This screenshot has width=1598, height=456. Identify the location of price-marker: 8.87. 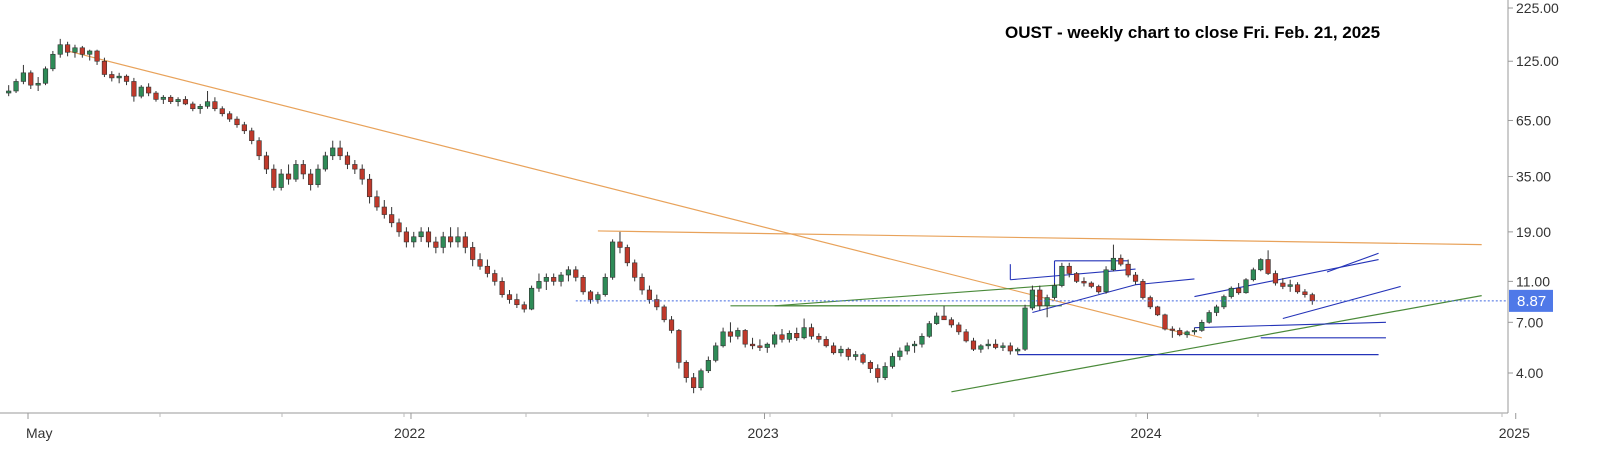
(1064, 300).